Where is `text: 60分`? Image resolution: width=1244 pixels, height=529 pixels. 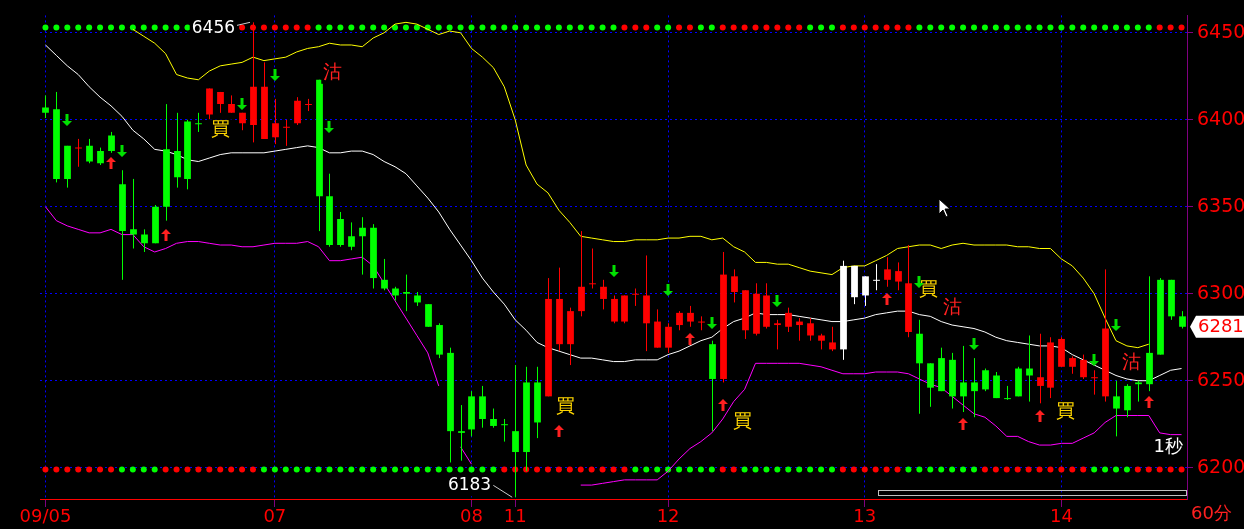 text: 60分 is located at coordinates (1211, 512).